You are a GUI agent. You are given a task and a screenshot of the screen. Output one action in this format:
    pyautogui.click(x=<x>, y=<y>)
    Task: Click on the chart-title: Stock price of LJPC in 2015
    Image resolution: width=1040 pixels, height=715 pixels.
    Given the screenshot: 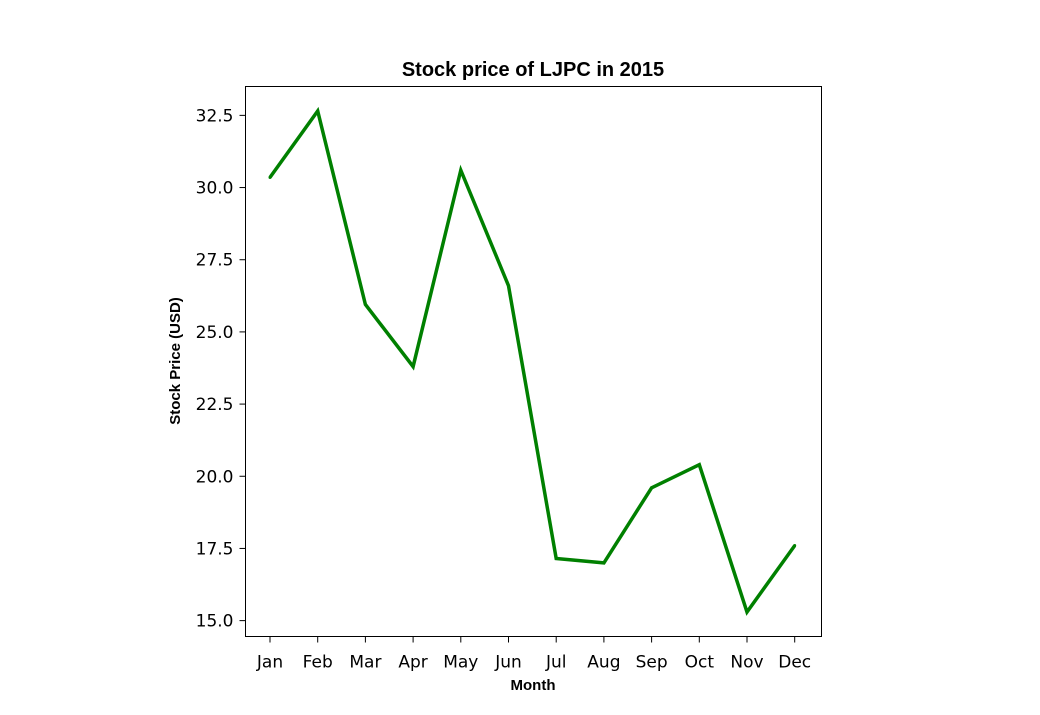 What is the action you would take?
    pyautogui.click(x=533, y=70)
    